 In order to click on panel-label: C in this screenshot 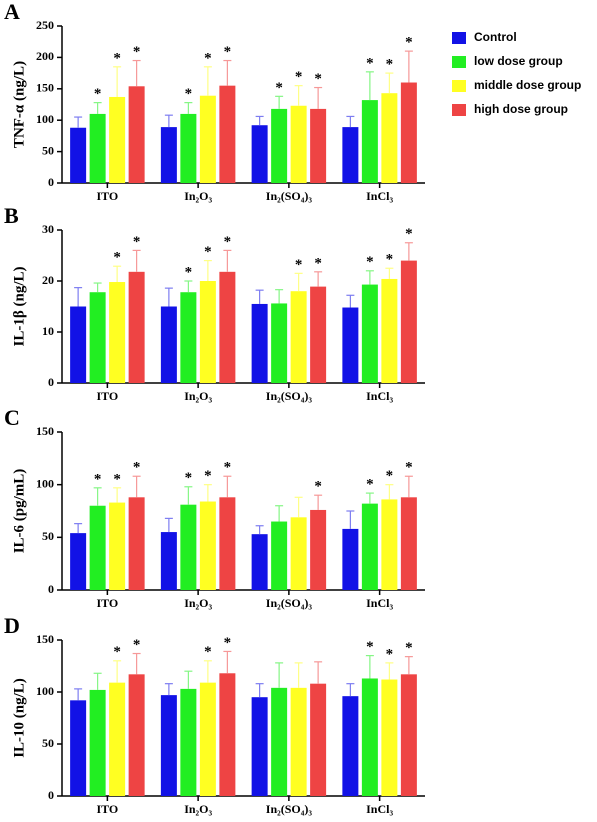, I will do `click(12, 417)`.